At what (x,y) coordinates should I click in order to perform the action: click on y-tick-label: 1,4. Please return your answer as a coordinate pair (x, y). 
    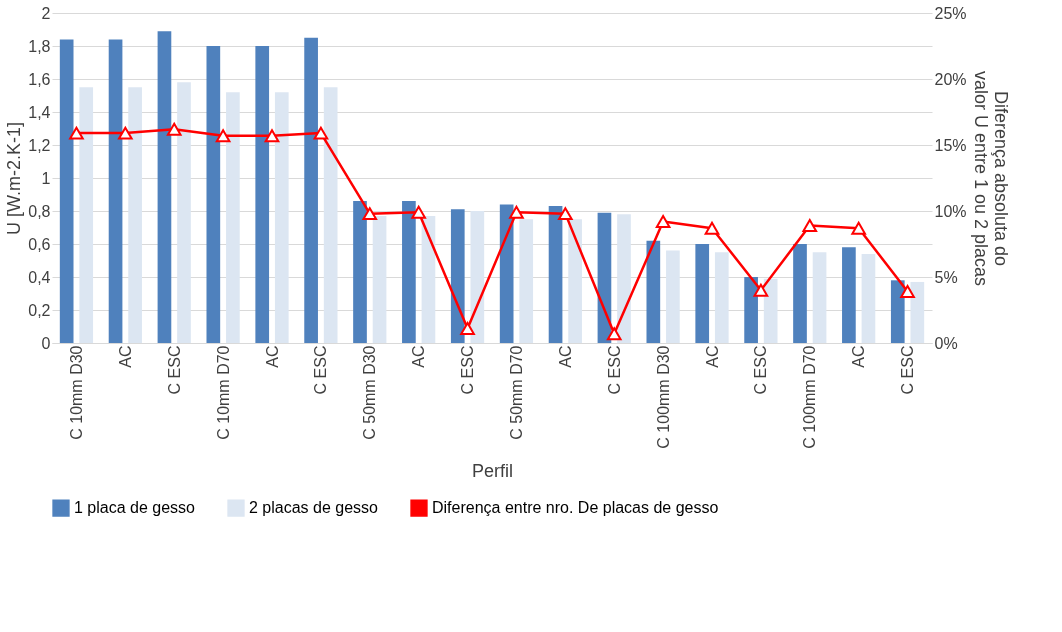
    Looking at the image, I should click on (39, 112).